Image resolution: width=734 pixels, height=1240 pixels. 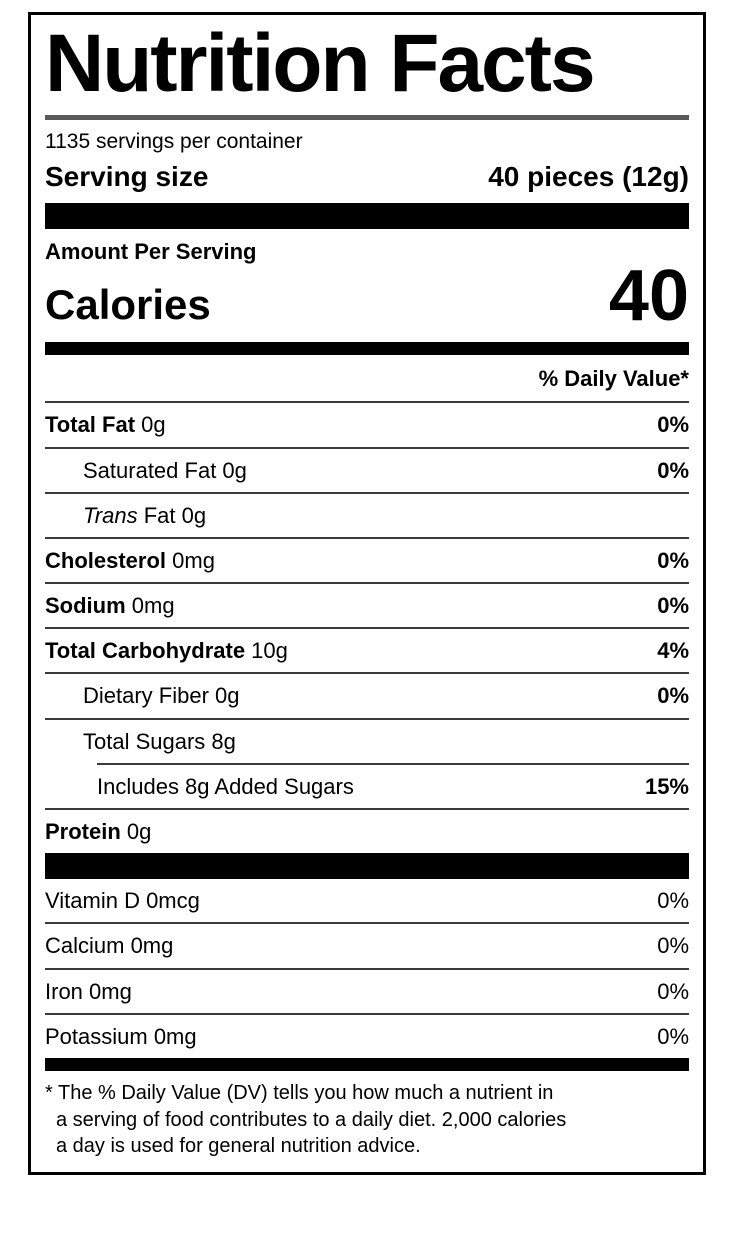 What do you see at coordinates (367, 604) in the screenshot?
I see `nutrient-row-sodium: Sodium 0mg 0%` at bounding box center [367, 604].